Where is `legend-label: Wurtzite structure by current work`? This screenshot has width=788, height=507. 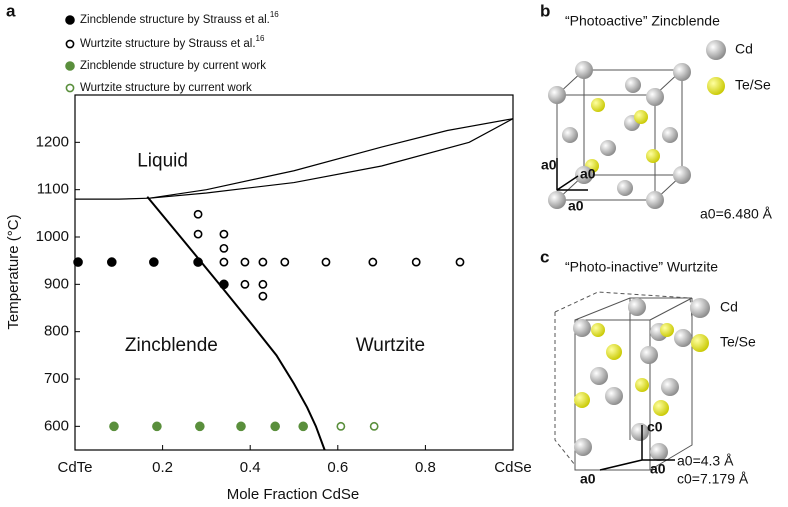 legend-label: Wurtzite structure by current work is located at coordinates (166, 88).